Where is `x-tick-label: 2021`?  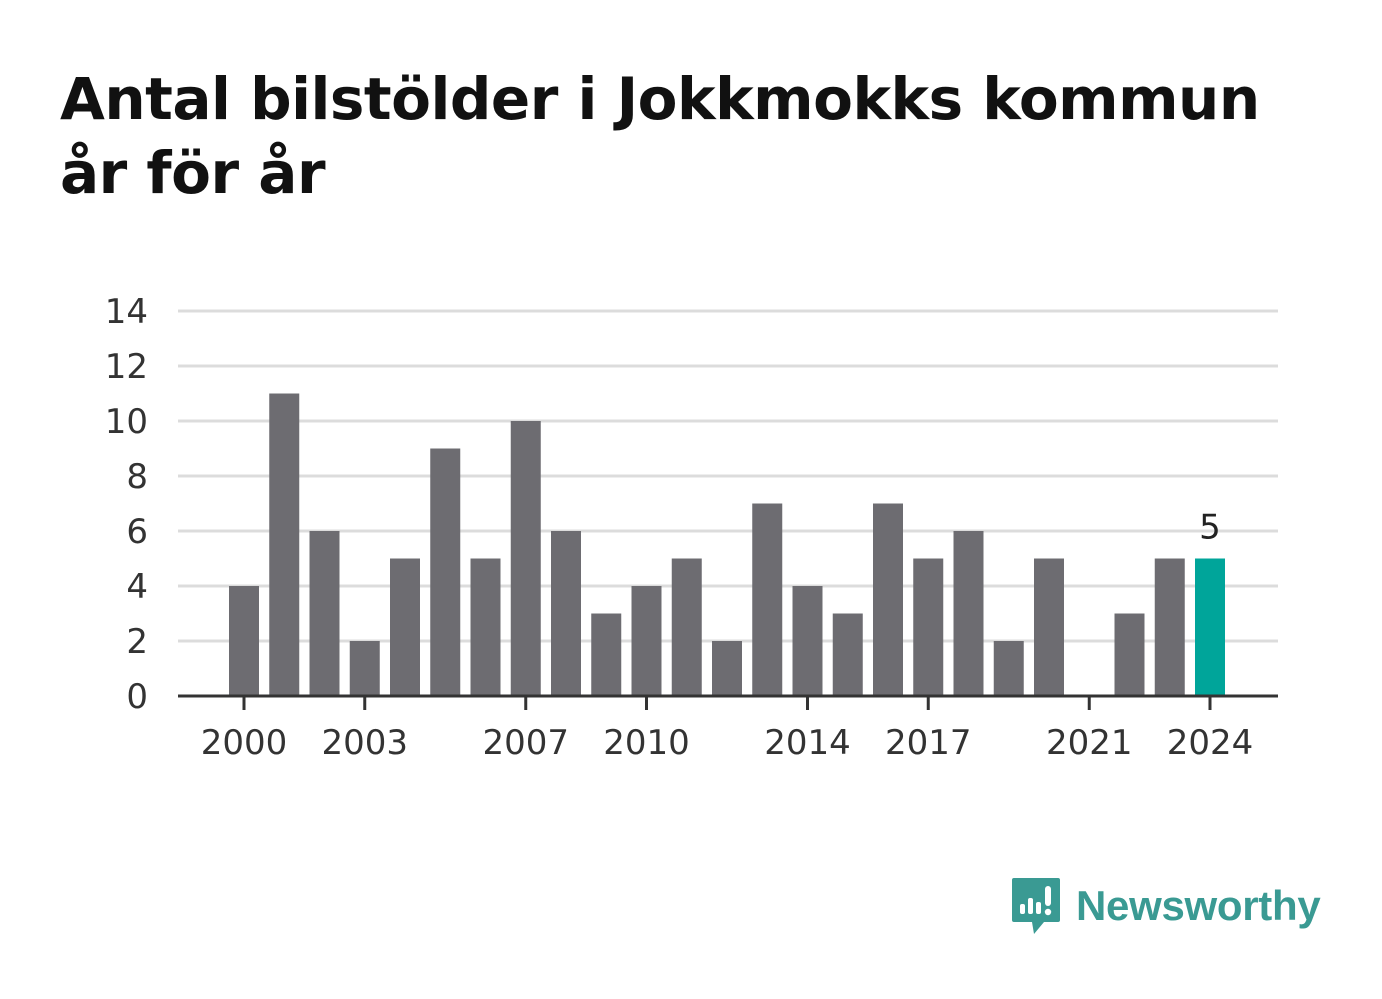 x-tick-label: 2021 is located at coordinates (1089, 743).